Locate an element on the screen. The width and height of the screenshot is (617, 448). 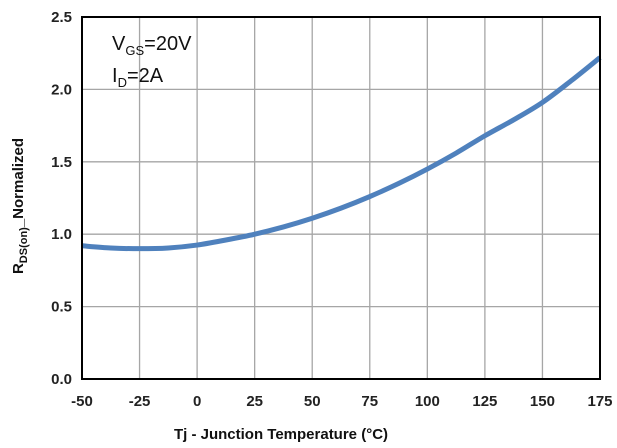
annotation-id-suffix: =2A is located at coordinates (145, 76).